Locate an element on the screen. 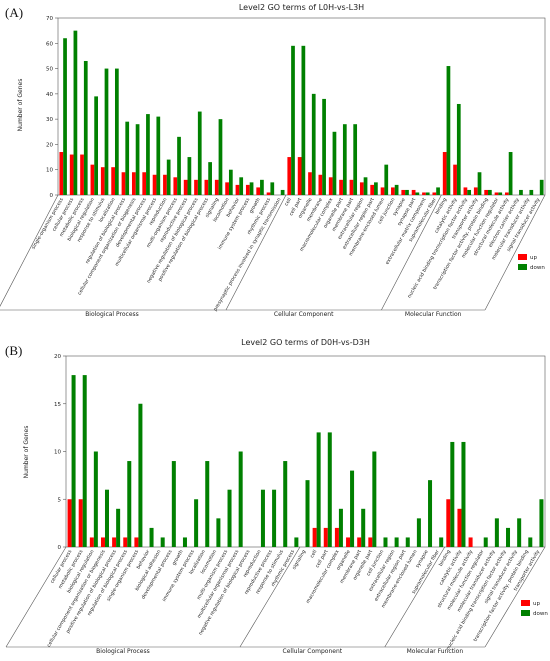  panel-b-letter: (B) is located at coordinates (14, 350).